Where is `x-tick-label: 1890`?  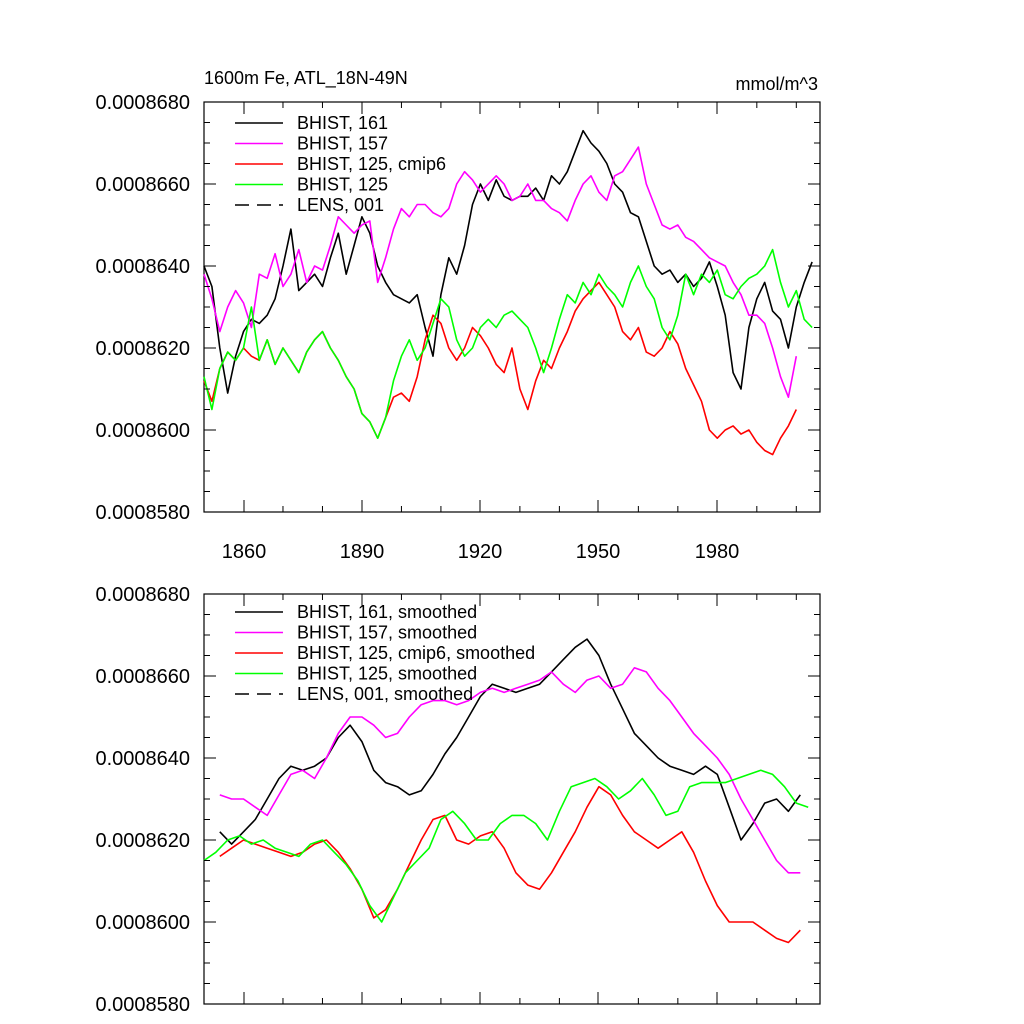 x-tick-label: 1890 is located at coordinates (362, 552).